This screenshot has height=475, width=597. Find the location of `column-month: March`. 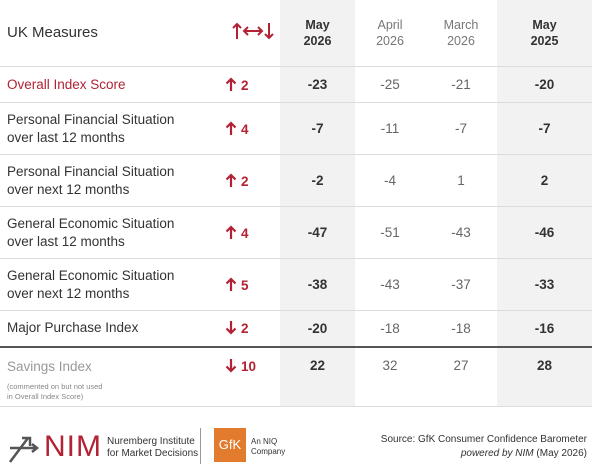

column-month: March is located at coordinates (461, 25).